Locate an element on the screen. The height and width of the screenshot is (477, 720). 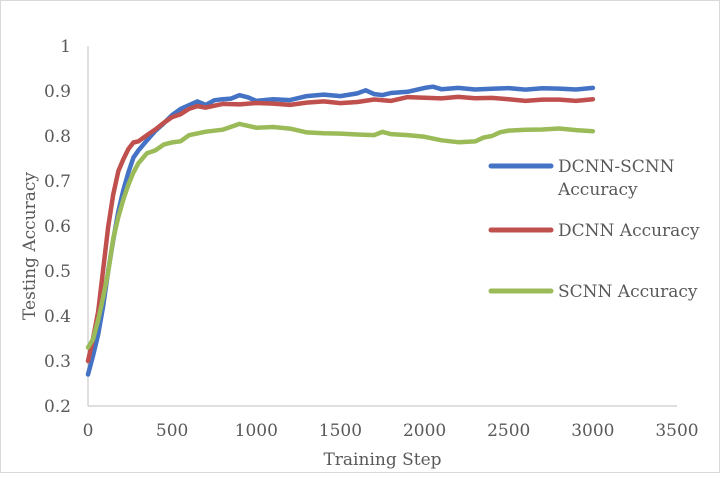
y-tick-label: 0.9 is located at coordinates (57, 92).